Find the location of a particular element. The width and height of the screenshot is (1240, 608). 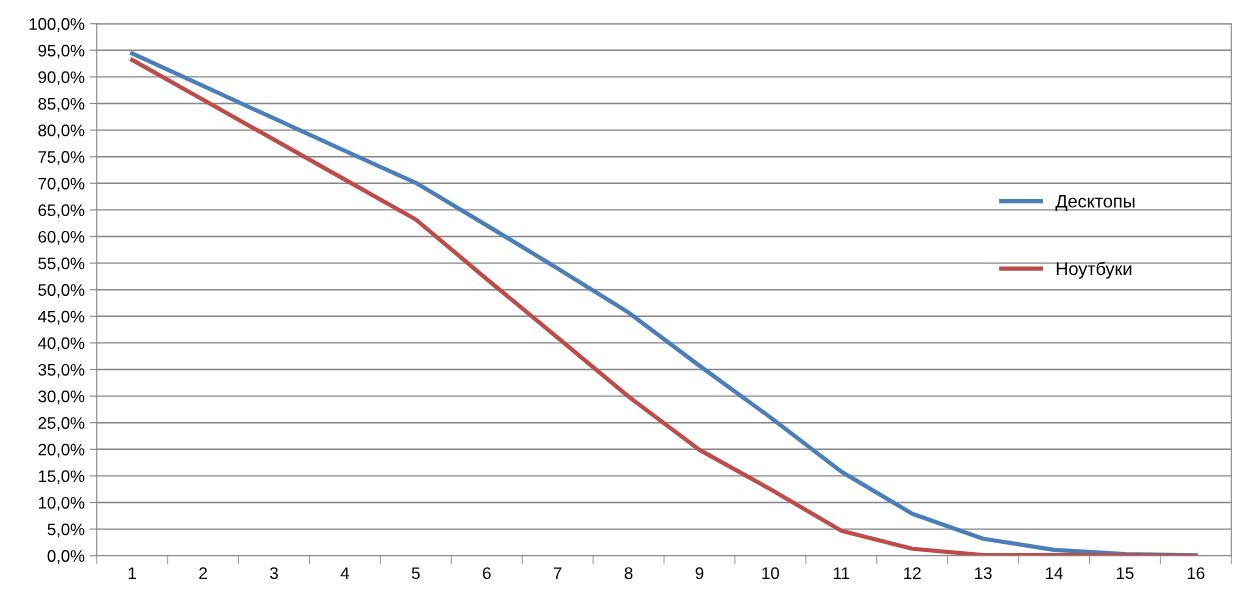

y-tick-label: 25,0% is located at coordinates (61, 424).